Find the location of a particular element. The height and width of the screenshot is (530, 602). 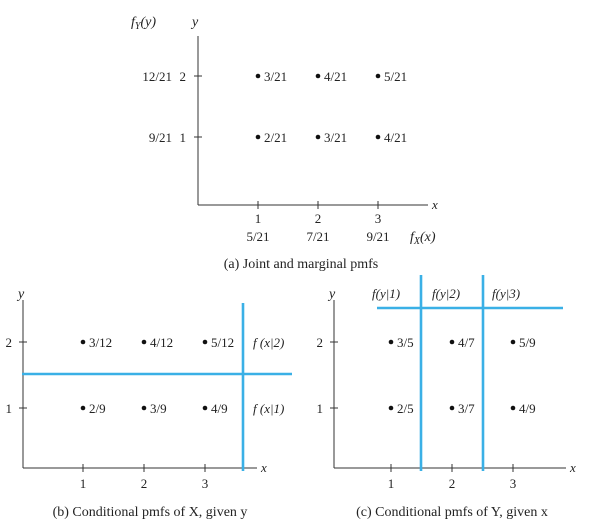

point-label: 3/12 is located at coordinates (100, 342).